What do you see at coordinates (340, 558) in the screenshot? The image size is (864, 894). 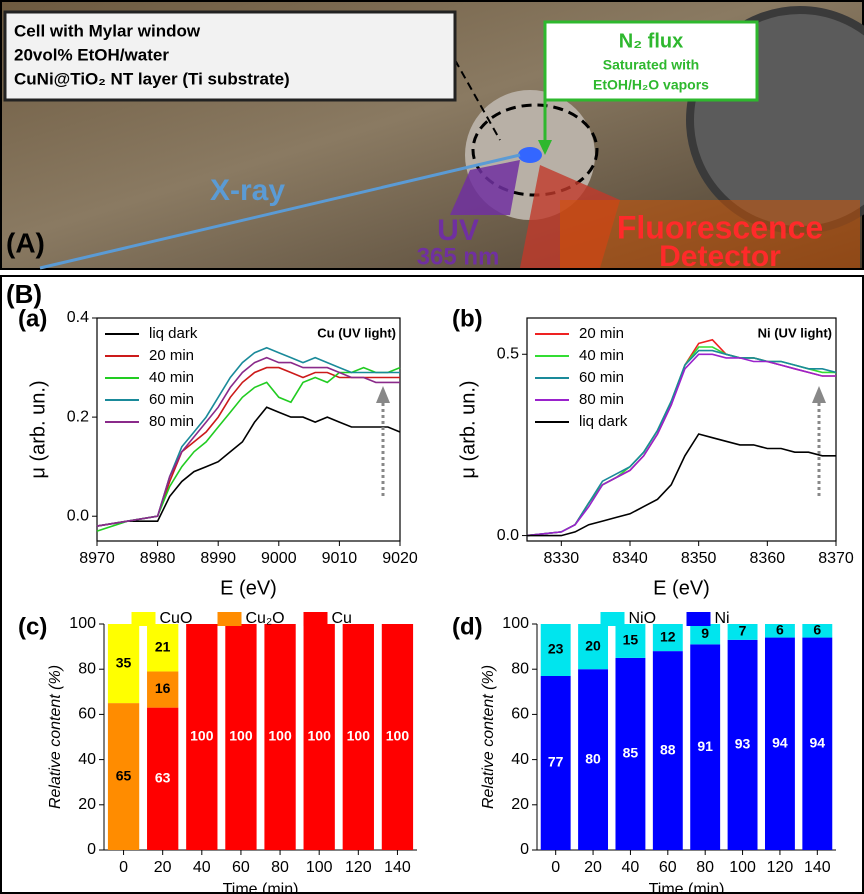 I see `x-tick-label: 9010` at bounding box center [340, 558].